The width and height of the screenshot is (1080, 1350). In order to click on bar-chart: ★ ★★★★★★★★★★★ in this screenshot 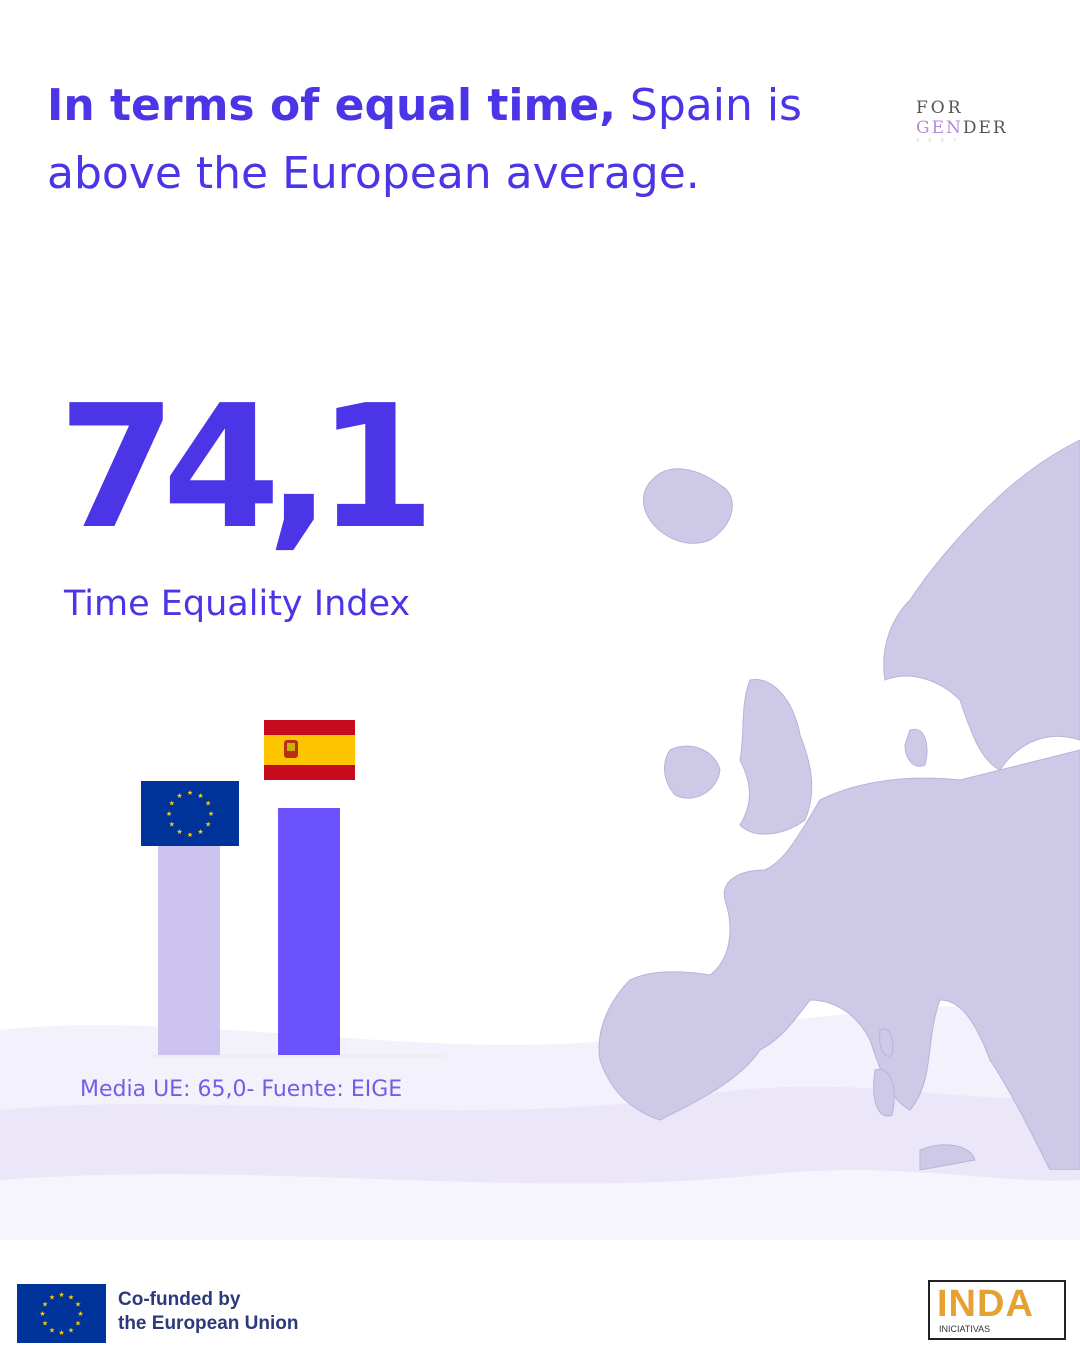, I will do `click(293, 889)`.